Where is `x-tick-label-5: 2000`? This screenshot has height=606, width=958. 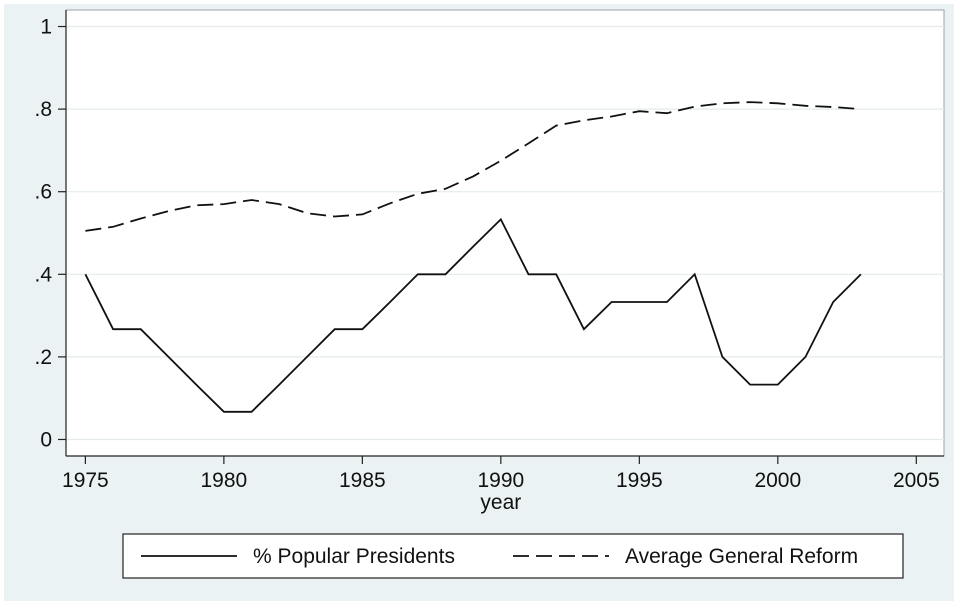
x-tick-label-5: 2000 is located at coordinates (777, 480).